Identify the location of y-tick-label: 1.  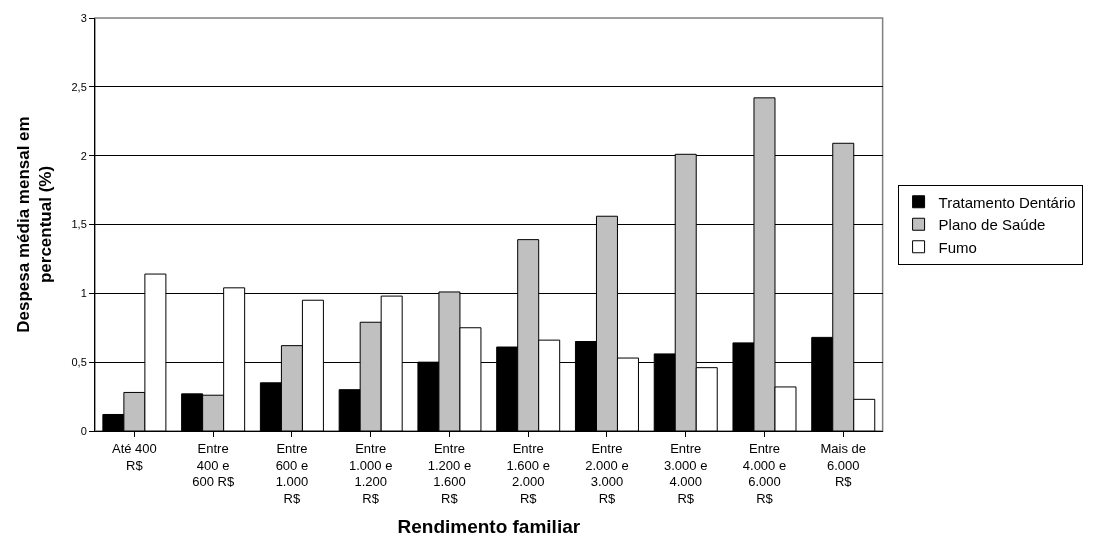
(83, 293).